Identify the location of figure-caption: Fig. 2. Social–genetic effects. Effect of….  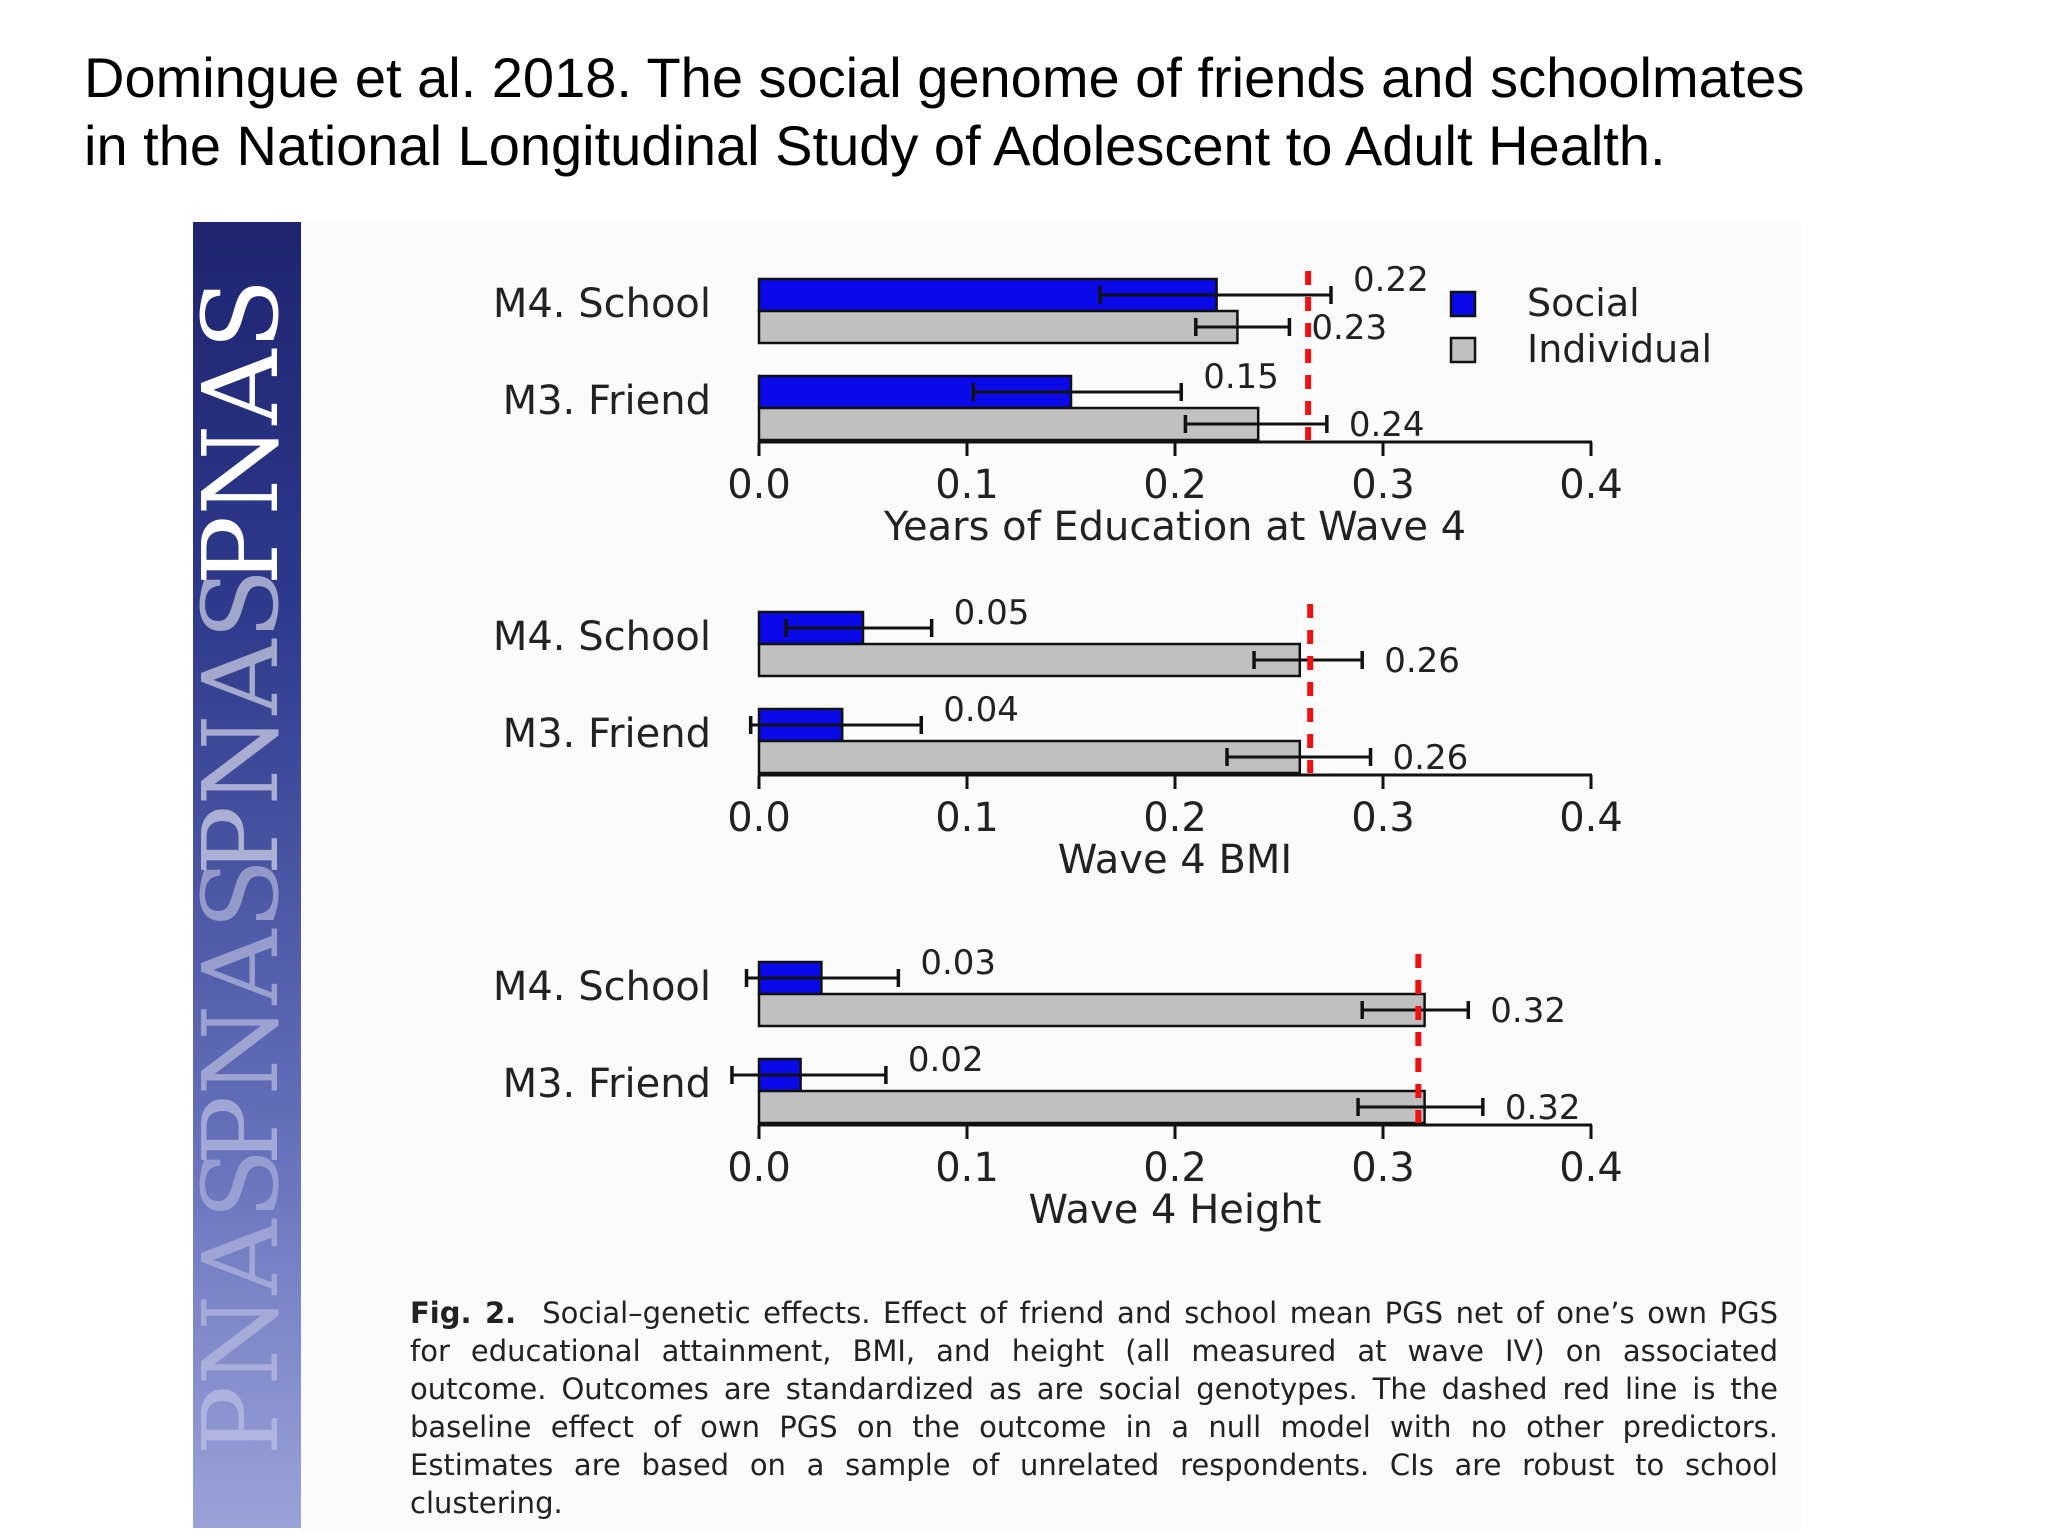
(1094, 1408).